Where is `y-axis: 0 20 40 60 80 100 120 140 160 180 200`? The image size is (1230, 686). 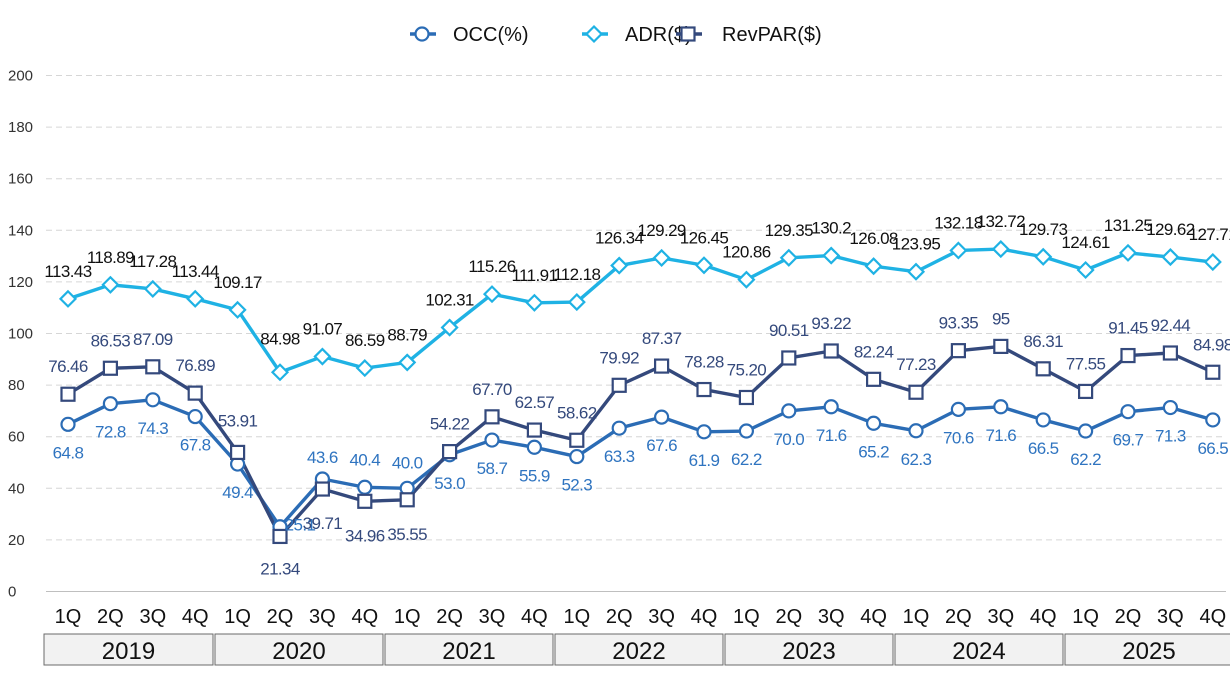 y-axis: 0 20 40 60 80 100 120 140 160 180 200 is located at coordinates (20, 334).